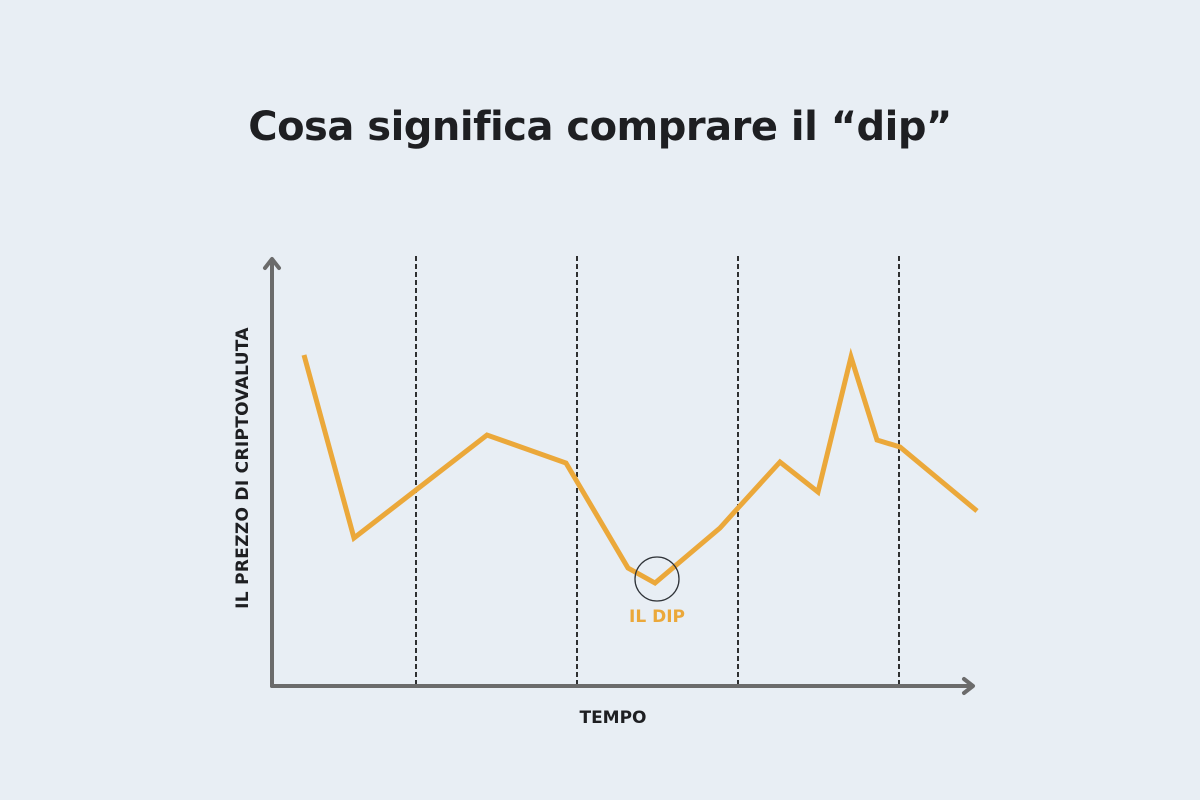 This screenshot has height=800, width=1200. I want to click on x-axis-arrow-icon, so click(968, 686).